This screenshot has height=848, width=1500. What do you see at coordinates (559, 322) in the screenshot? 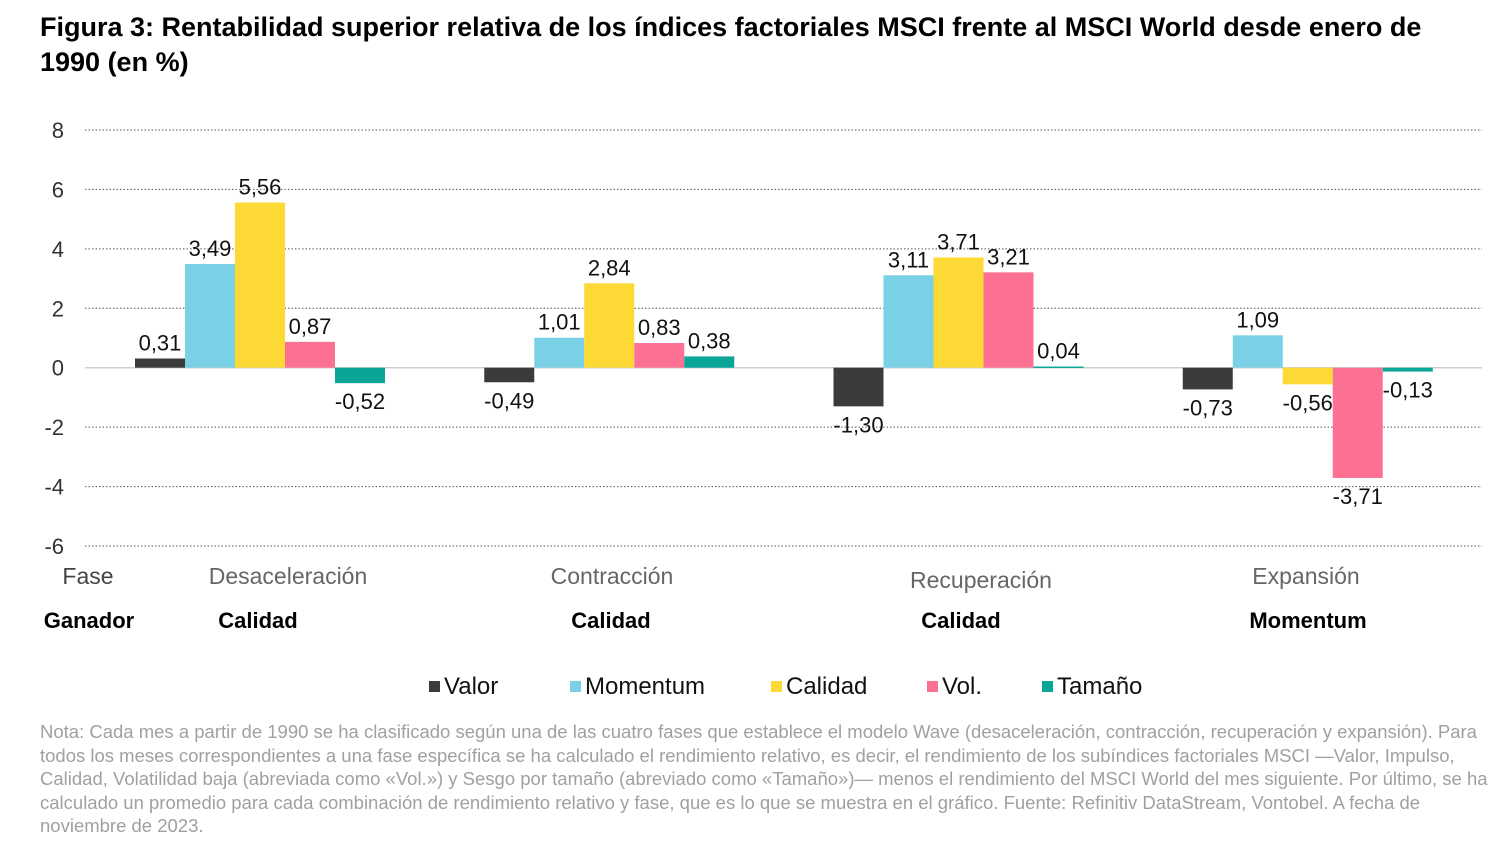
I see `data-label: 1,01` at bounding box center [559, 322].